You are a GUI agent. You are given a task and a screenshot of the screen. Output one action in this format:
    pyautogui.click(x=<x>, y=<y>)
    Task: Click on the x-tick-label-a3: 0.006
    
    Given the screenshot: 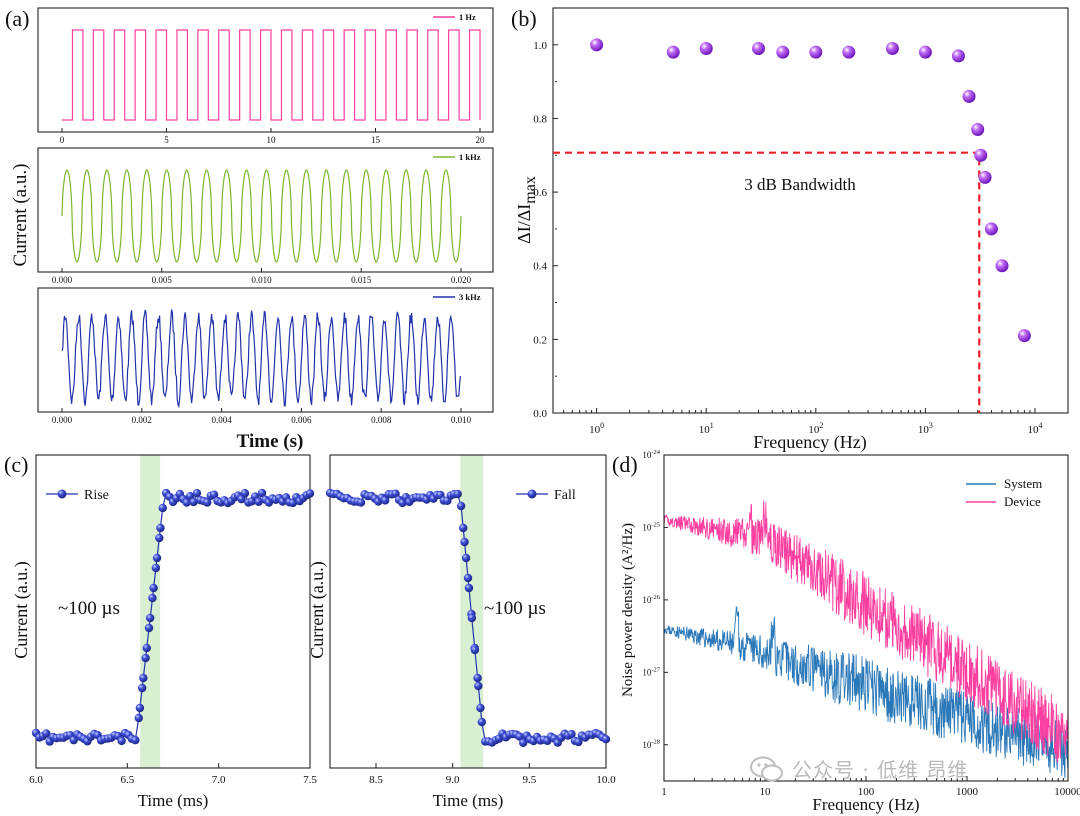 What is the action you would take?
    pyautogui.click(x=301, y=420)
    